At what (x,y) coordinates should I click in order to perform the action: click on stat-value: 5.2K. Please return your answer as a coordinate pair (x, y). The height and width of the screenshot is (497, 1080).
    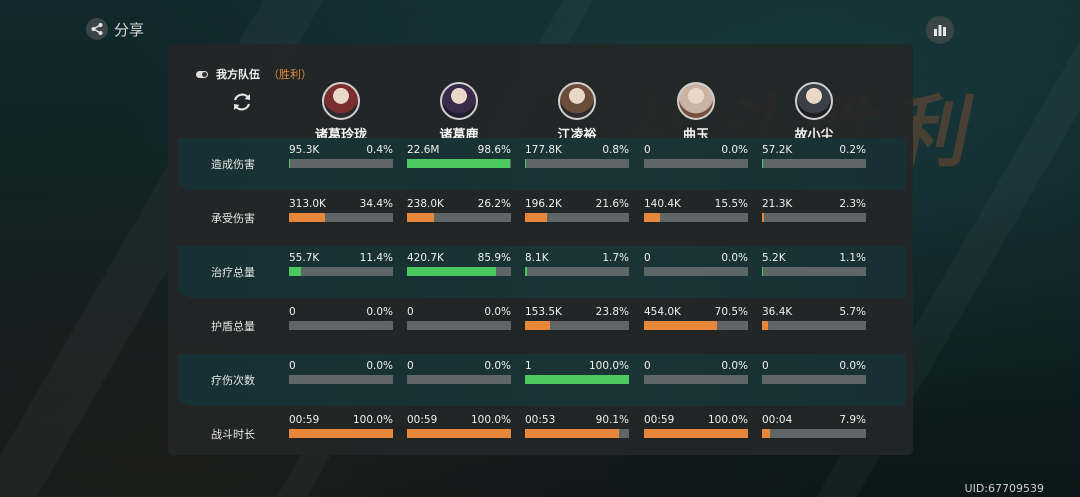
    Looking at the image, I should click on (774, 258).